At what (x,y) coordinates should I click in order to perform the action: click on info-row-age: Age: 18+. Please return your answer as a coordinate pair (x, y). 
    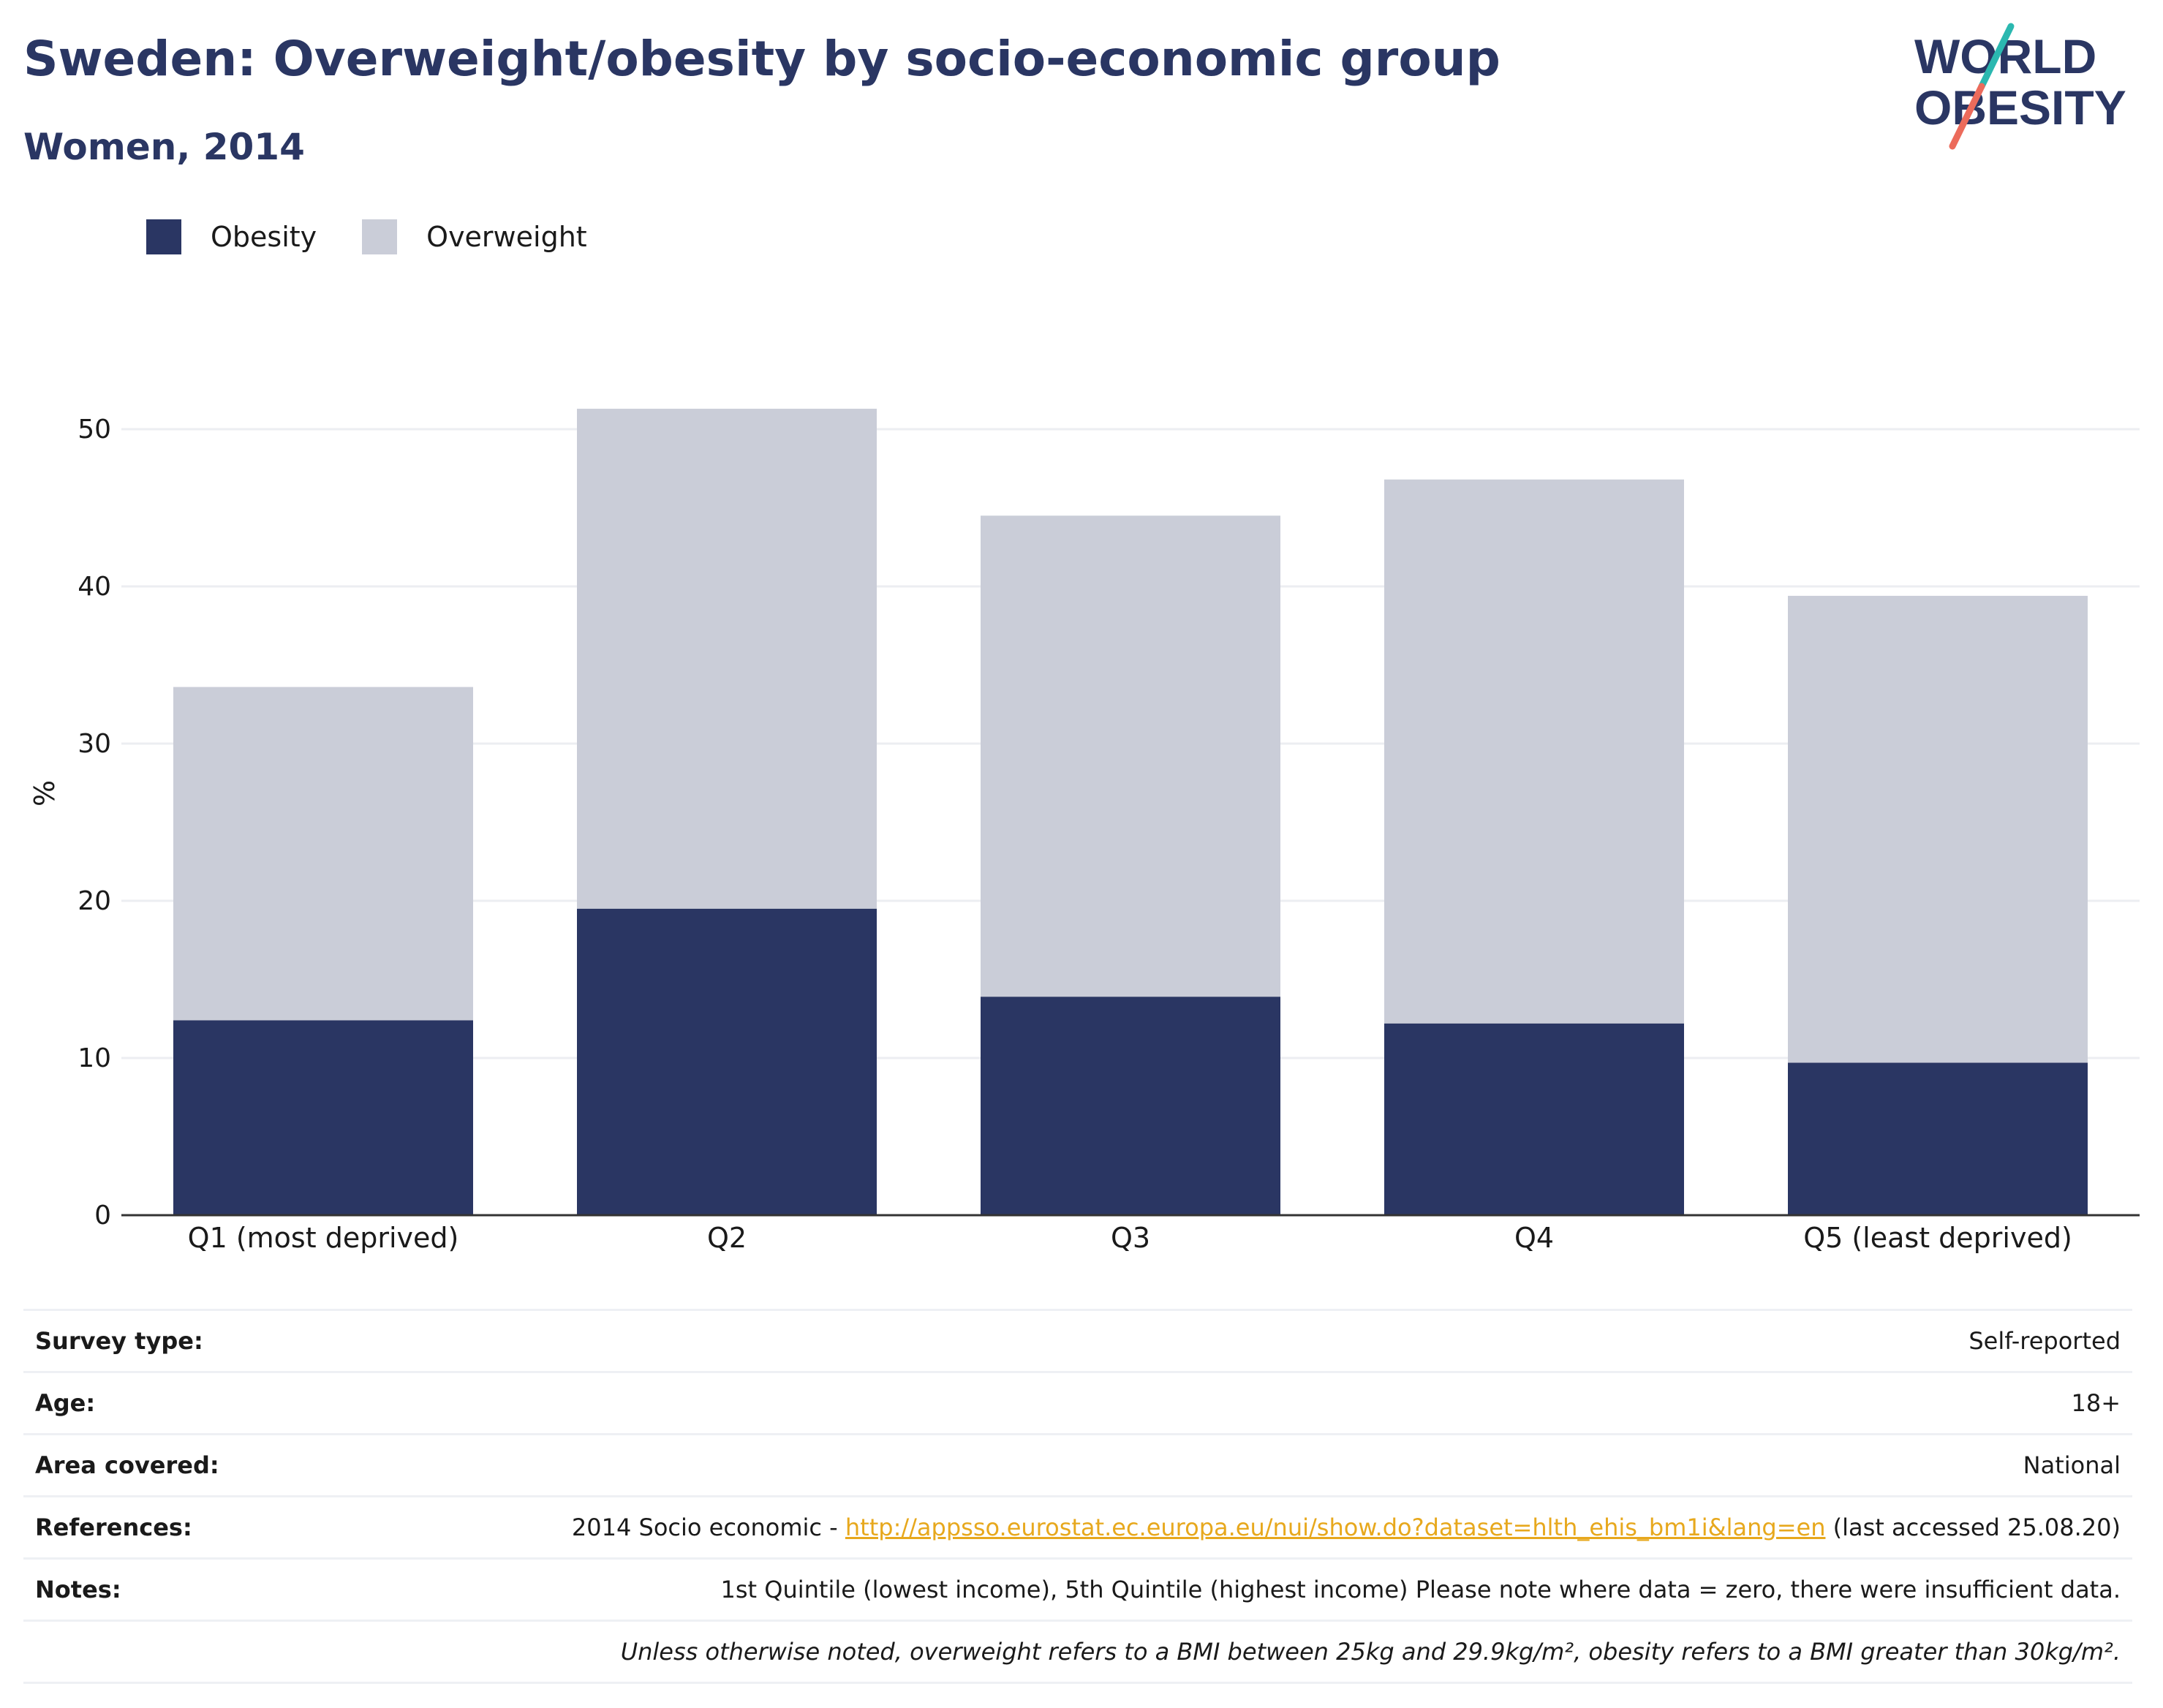
    Looking at the image, I should click on (1078, 1402).